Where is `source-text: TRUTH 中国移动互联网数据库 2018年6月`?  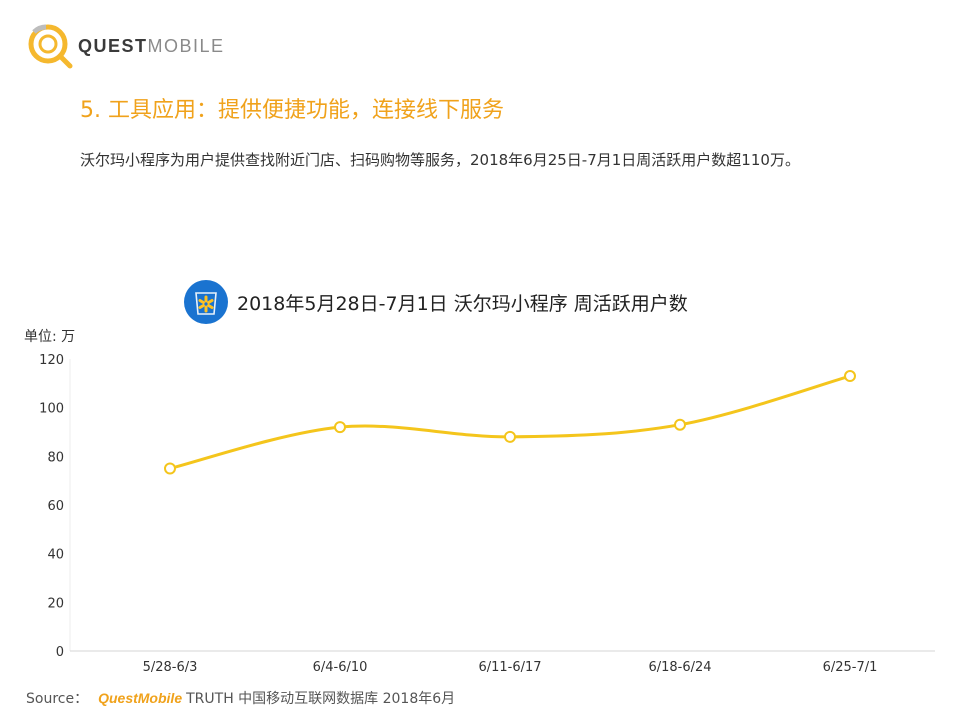 source-text: TRUTH 中国移动互联网数据库 2018年6月 is located at coordinates (321, 699).